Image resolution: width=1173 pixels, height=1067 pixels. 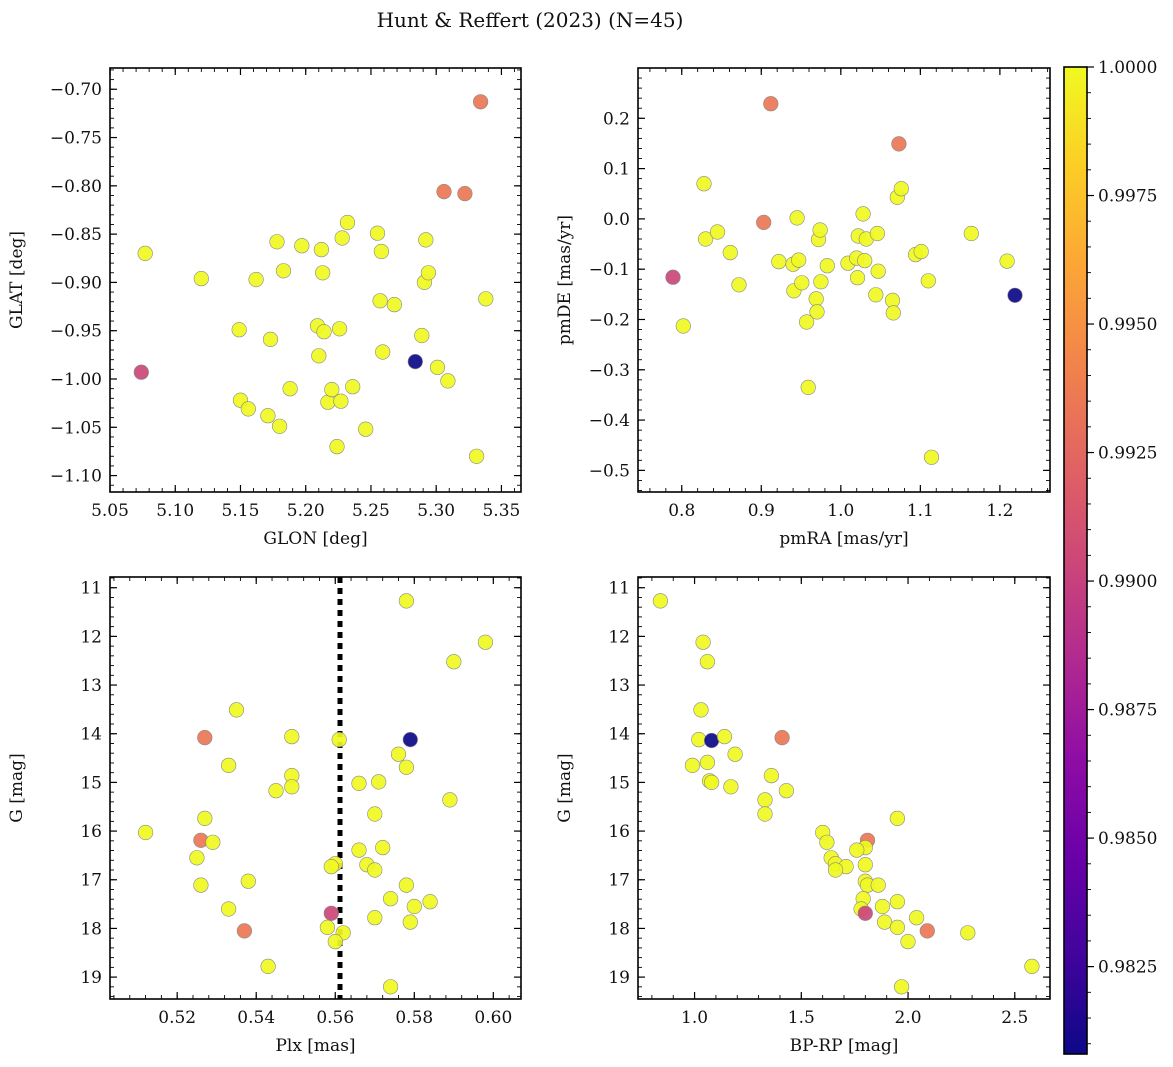 What do you see at coordinates (616, 119) in the screenshot?
I see `y-tick-label: 0.2` at bounding box center [616, 119].